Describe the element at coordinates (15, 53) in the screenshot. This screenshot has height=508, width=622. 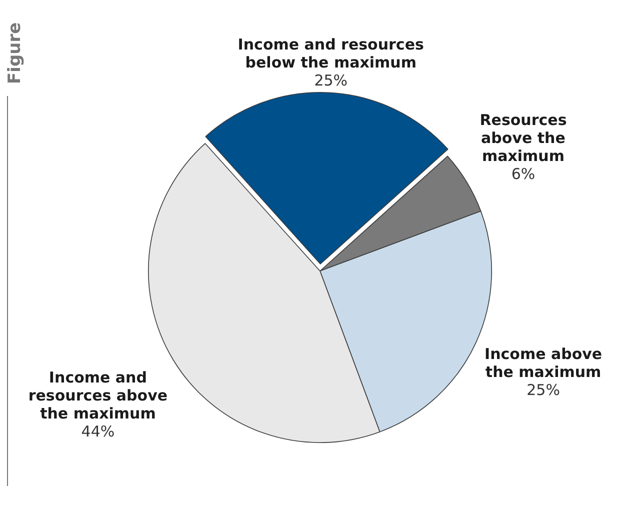
I see `text: Figure` at that location.